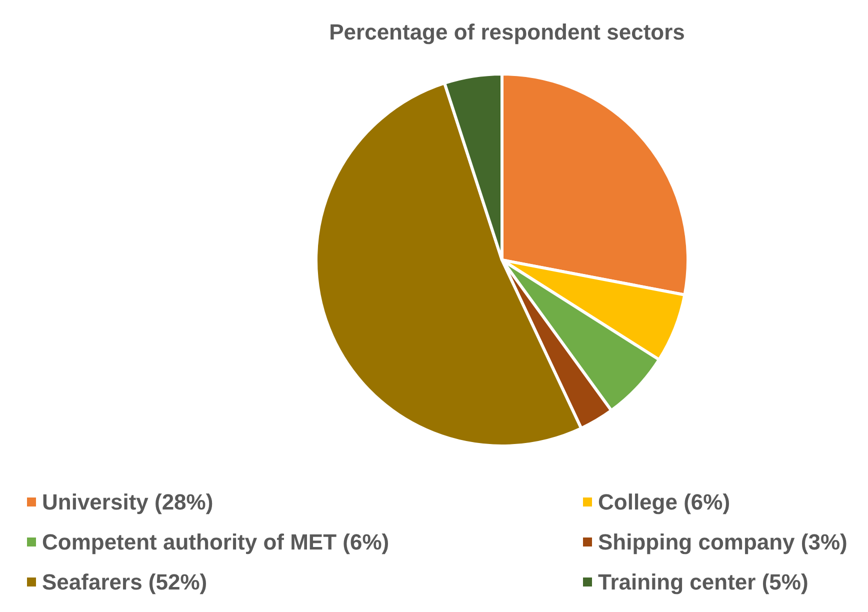 This screenshot has height=612, width=868. I want to click on legend-label: Competent authority of MET (6%), so click(216, 542).